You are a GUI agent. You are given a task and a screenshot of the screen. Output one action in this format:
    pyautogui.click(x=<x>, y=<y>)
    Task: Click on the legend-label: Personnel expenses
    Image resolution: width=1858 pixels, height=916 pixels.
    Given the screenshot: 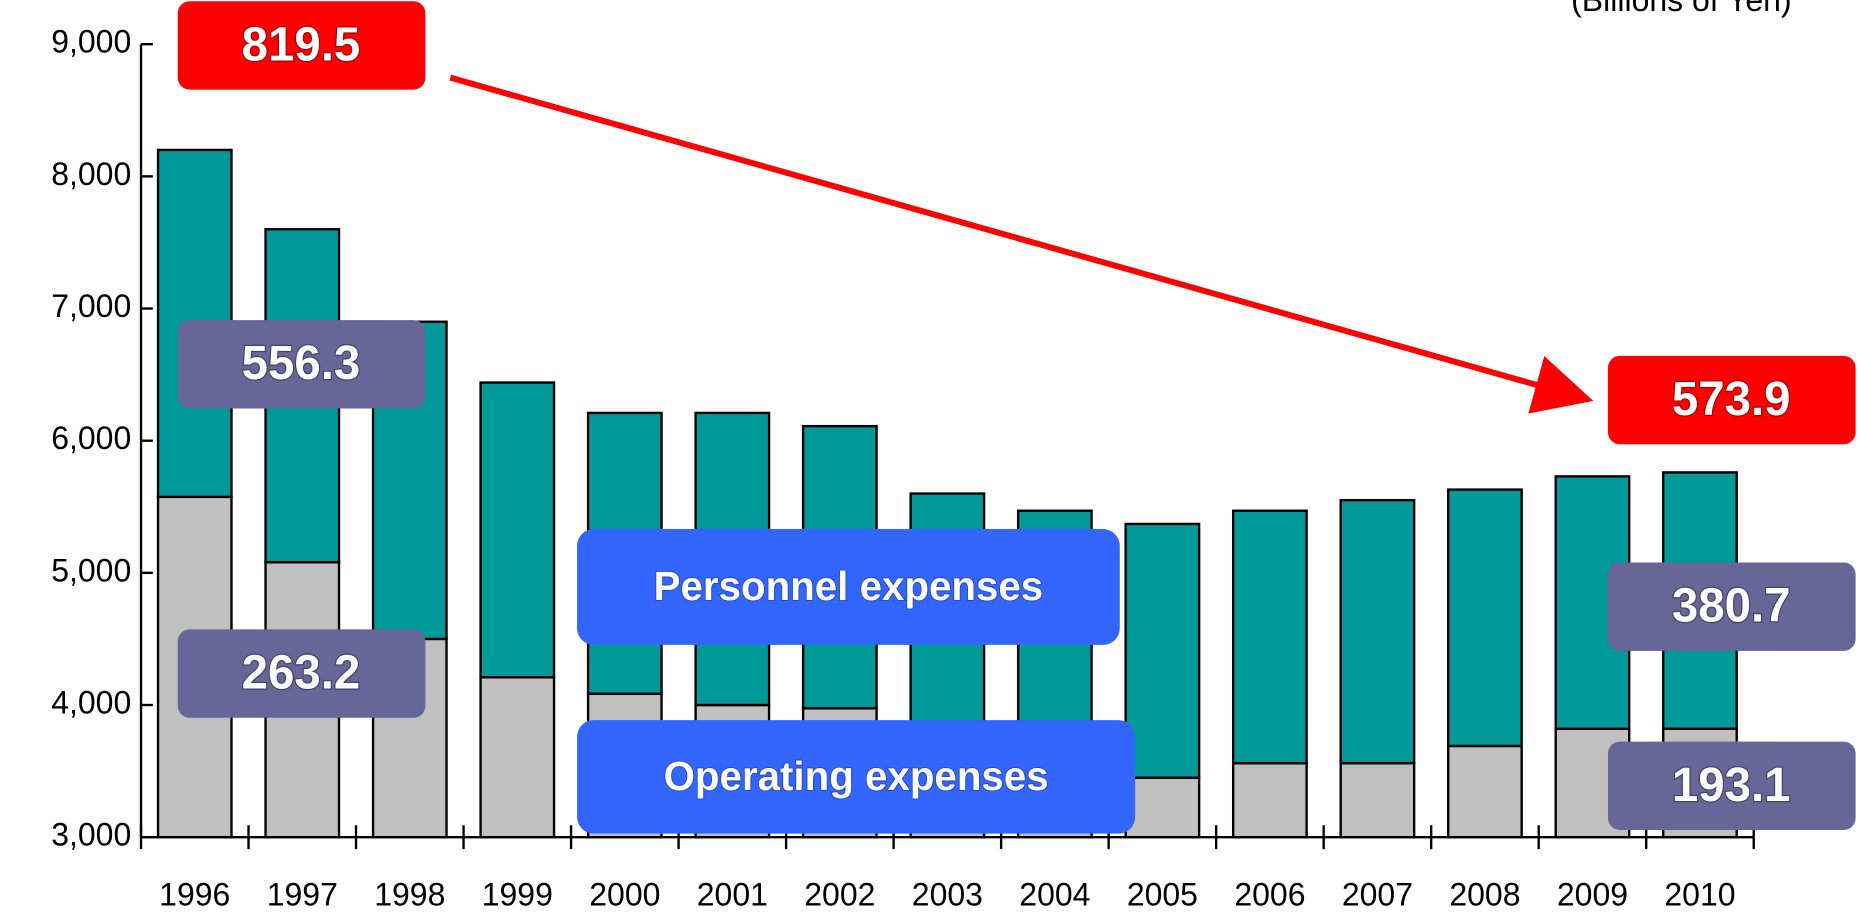 What is the action you would take?
    pyautogui.click(x=849, y=586)
    